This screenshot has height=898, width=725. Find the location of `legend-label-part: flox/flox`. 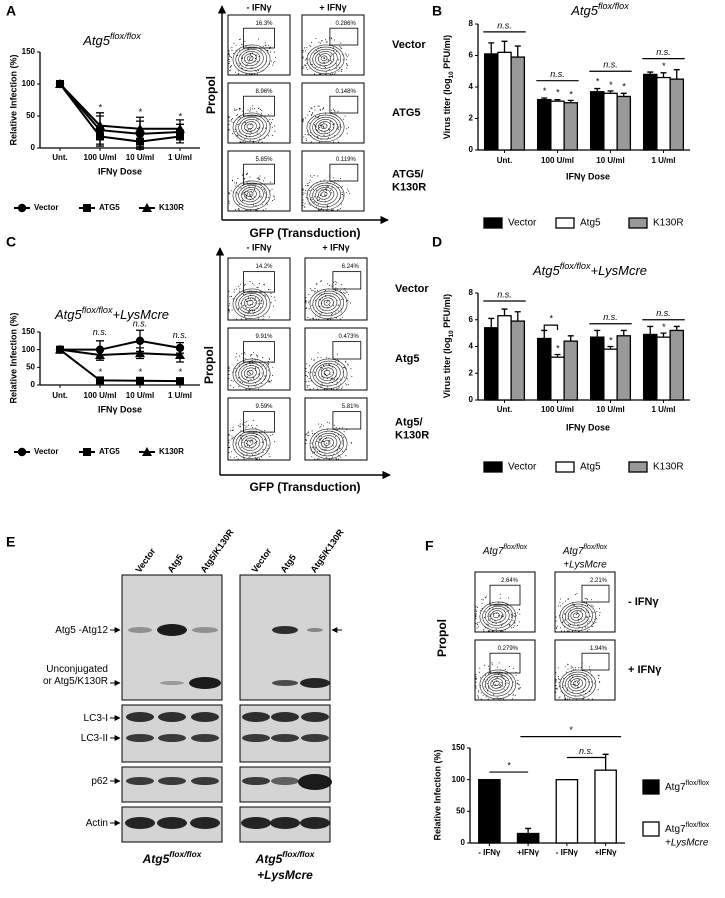

legend-label-part: flox/flox is located at coordinates (698, 825).